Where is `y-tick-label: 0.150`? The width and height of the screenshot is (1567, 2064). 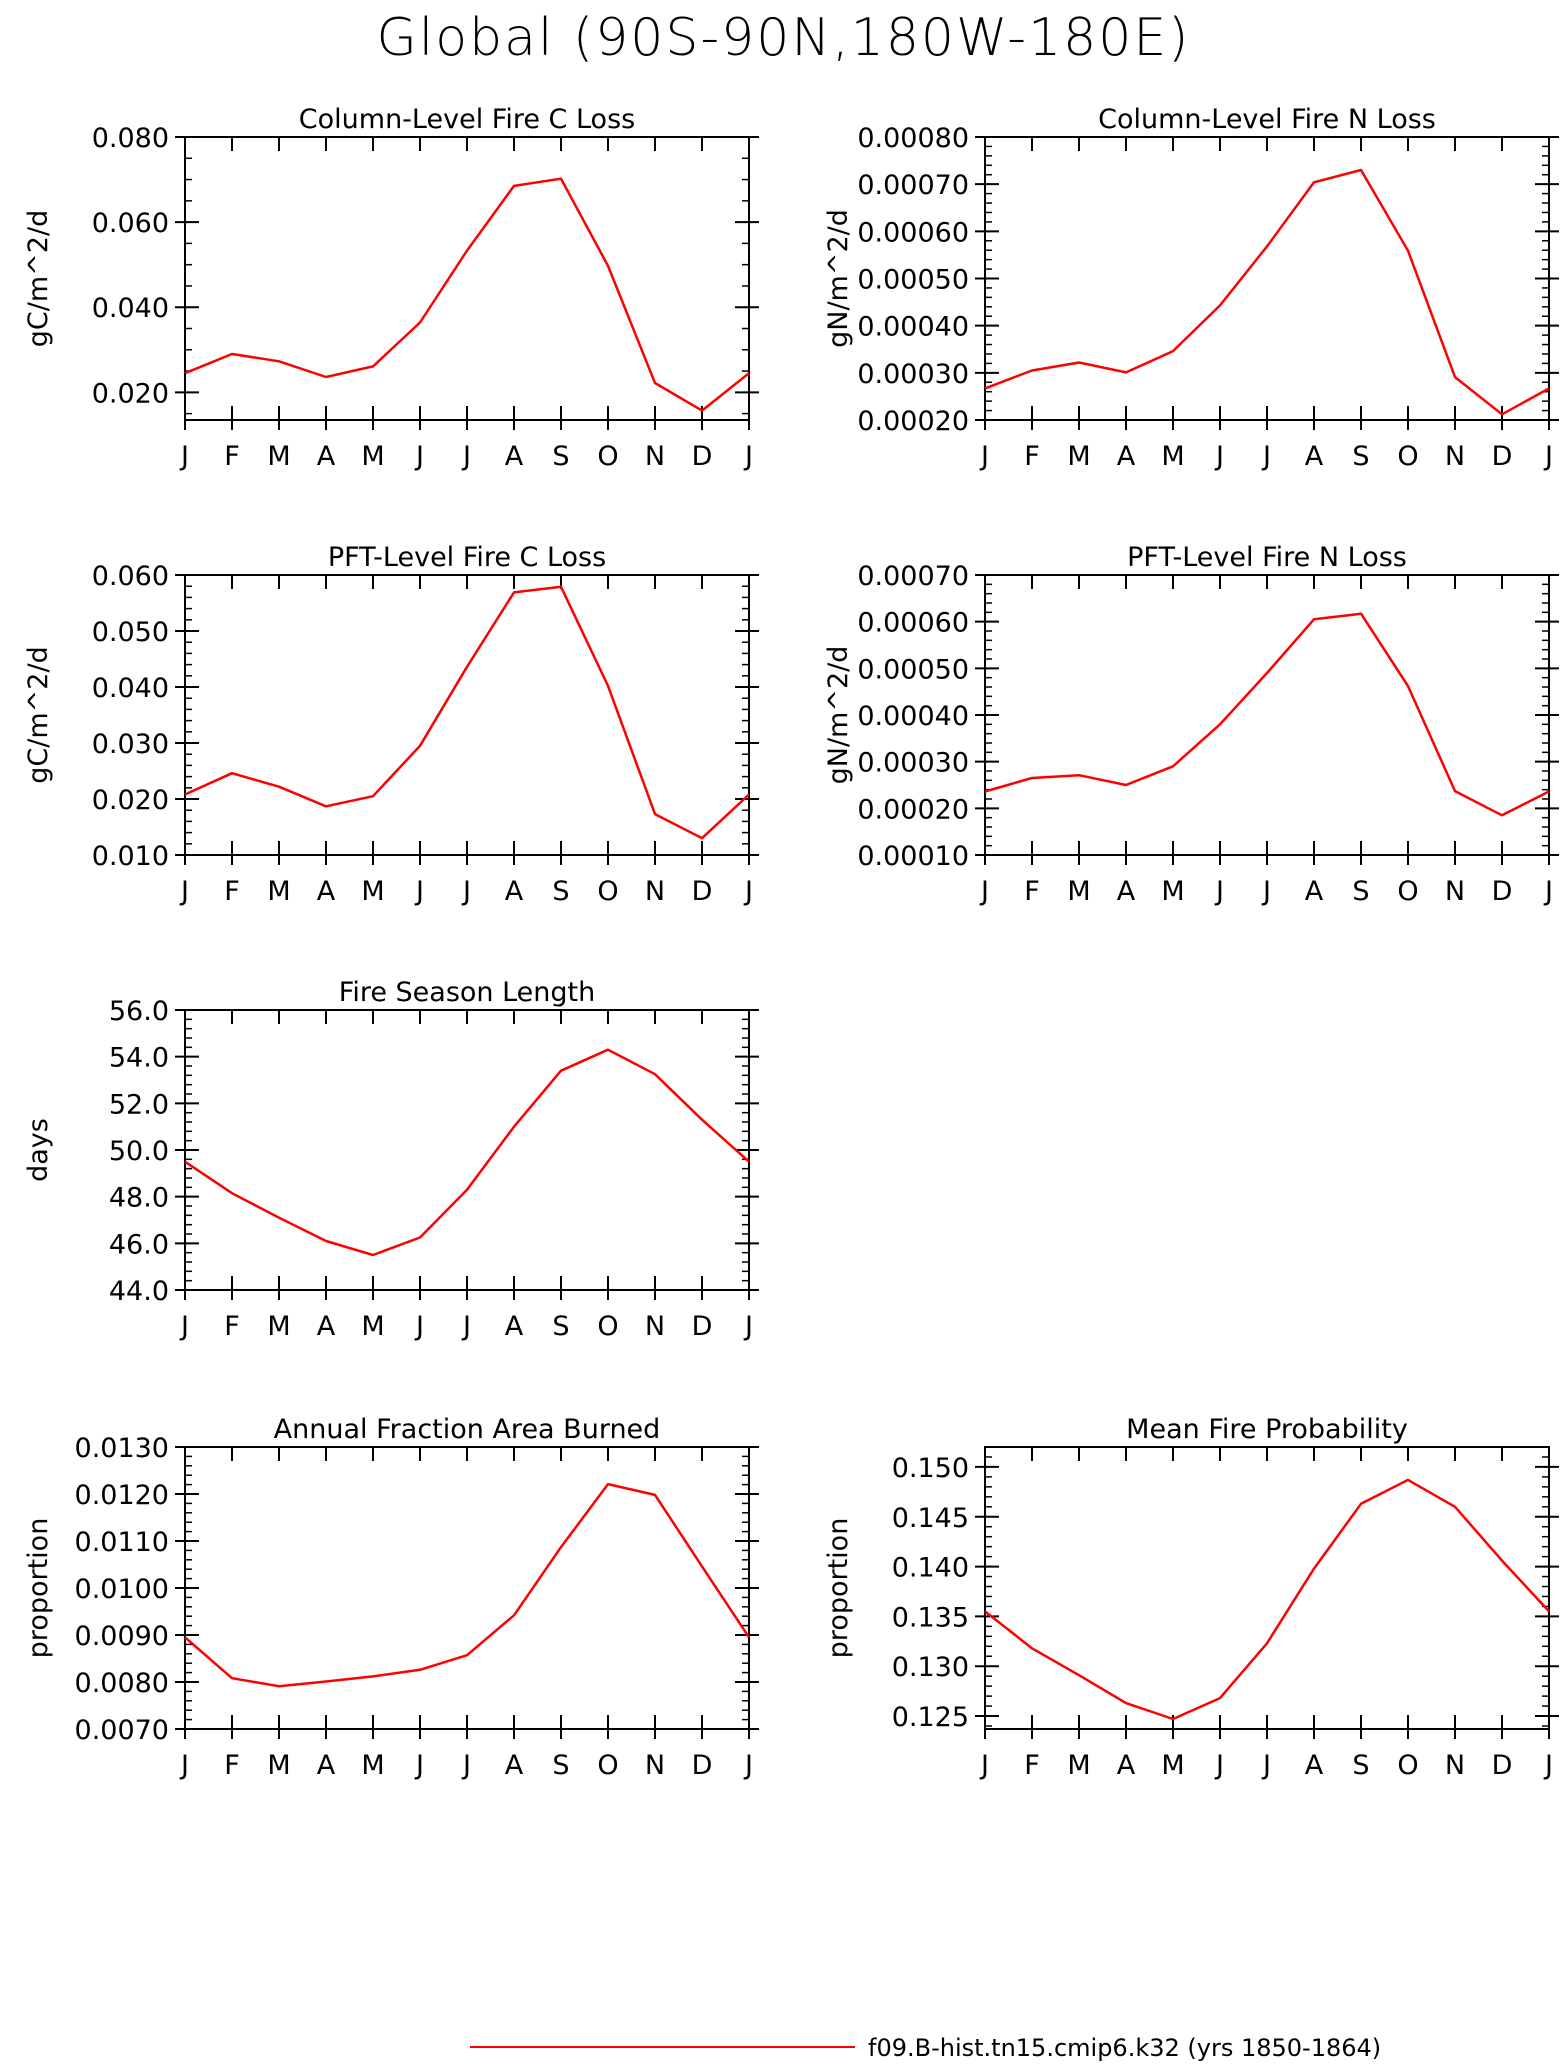 y-tick-label: 0.150 is located at coordinates (930, 1468).